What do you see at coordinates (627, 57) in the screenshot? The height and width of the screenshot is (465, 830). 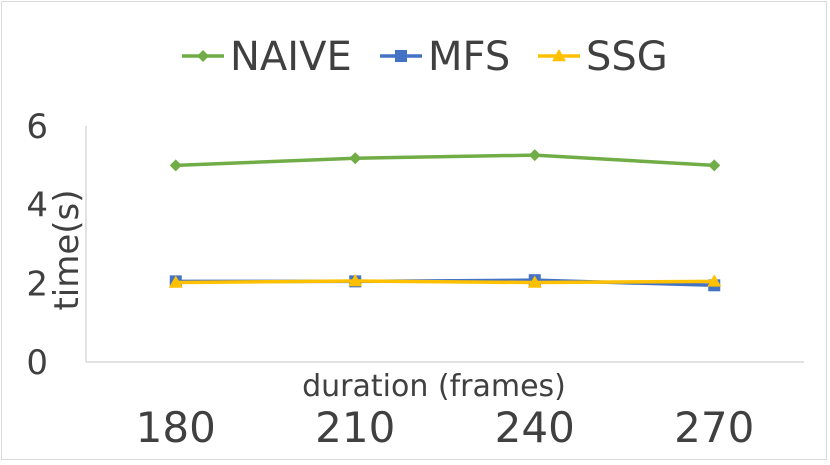 I see `legend-label: SSG` at bounding box center [627, 57].